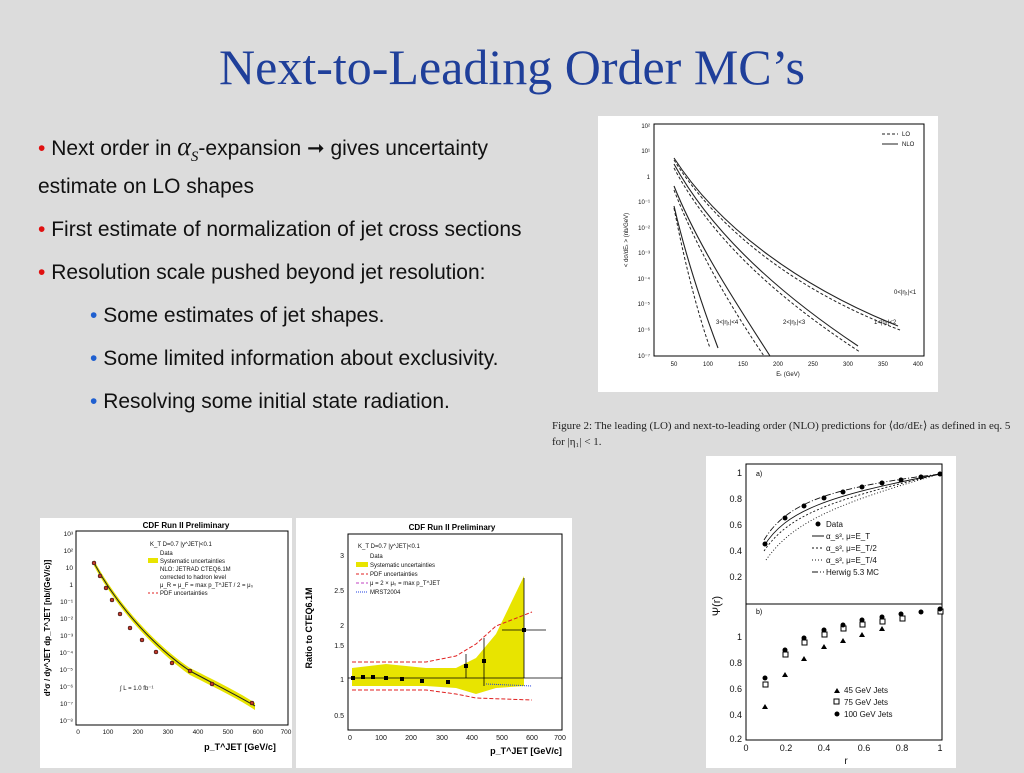 This screenshot has height=773, width=1024. What do you see at coordinates (339, 646) in the screenshot?
I see `ytick-label: 1.5` at bounding box center [339, 646].